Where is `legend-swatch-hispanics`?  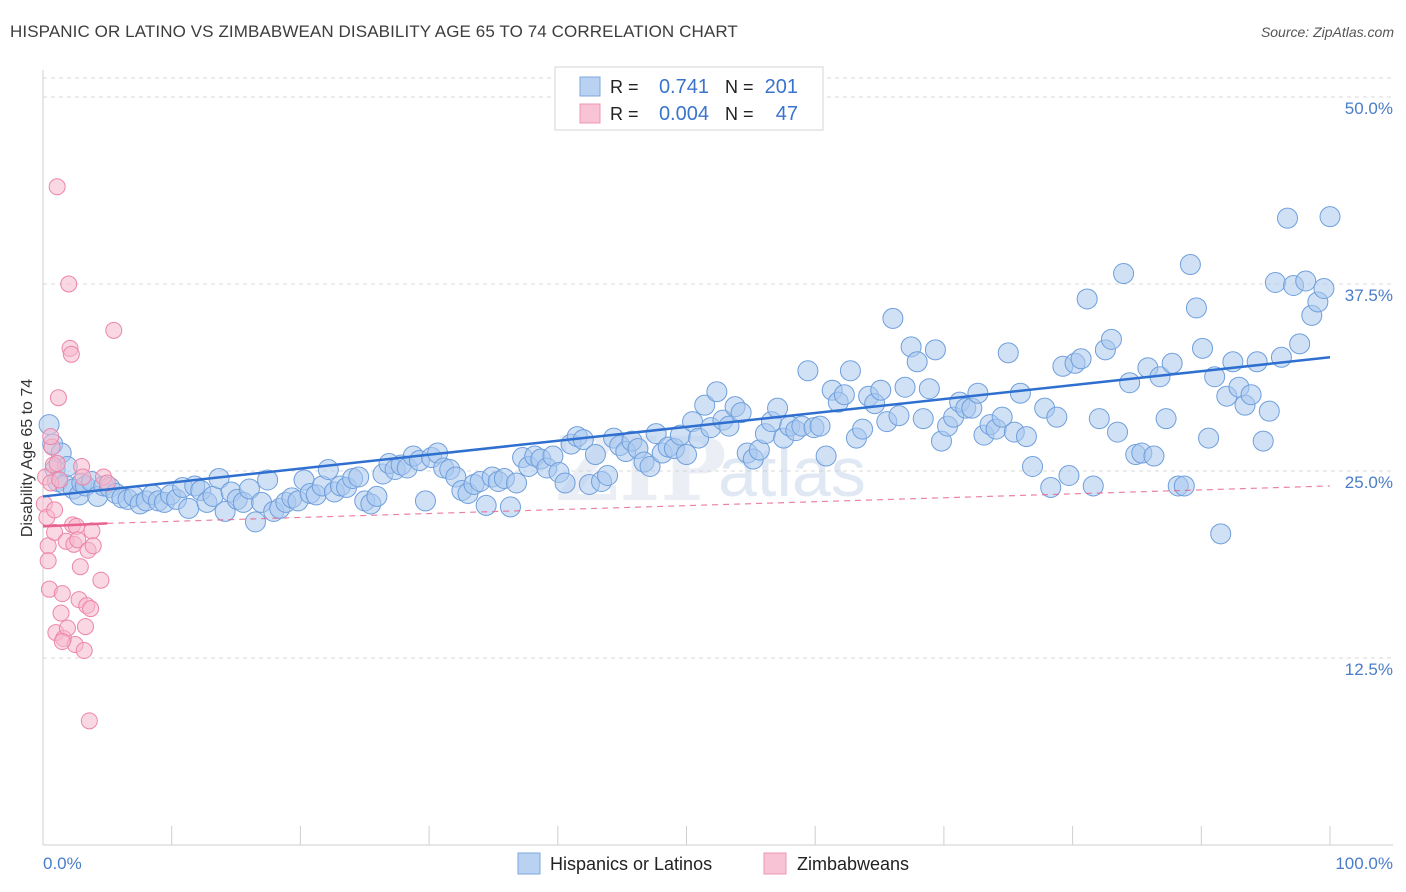 legend-swatch-hispanics is located at coordinates (529, 863).